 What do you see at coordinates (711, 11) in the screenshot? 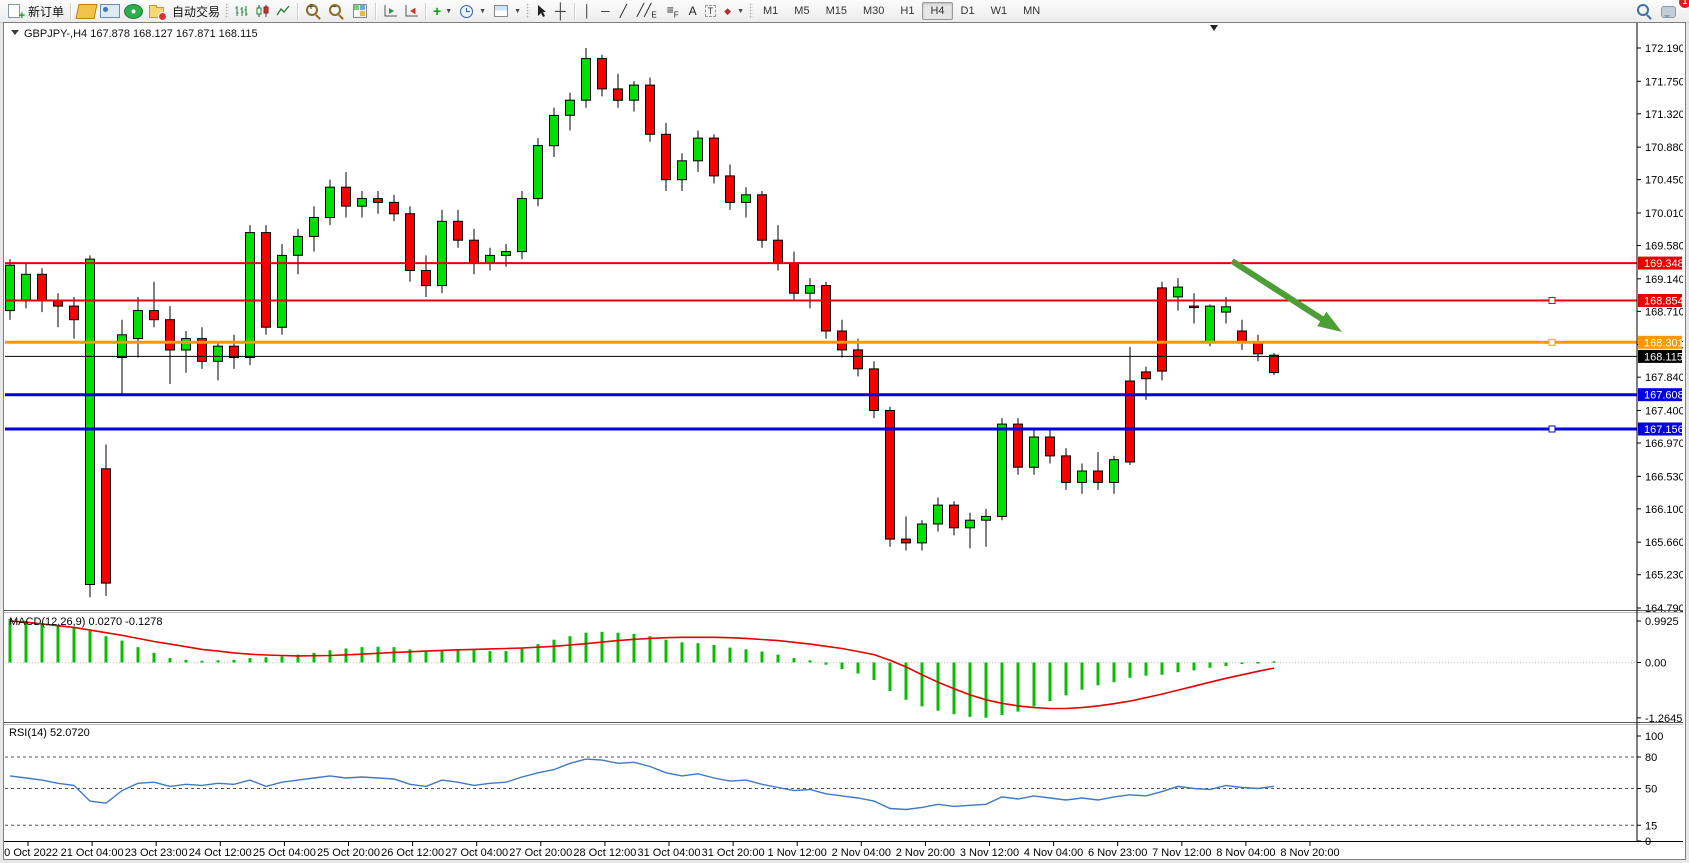
I see `text-label-button: T` at bounding box center [711, 11].